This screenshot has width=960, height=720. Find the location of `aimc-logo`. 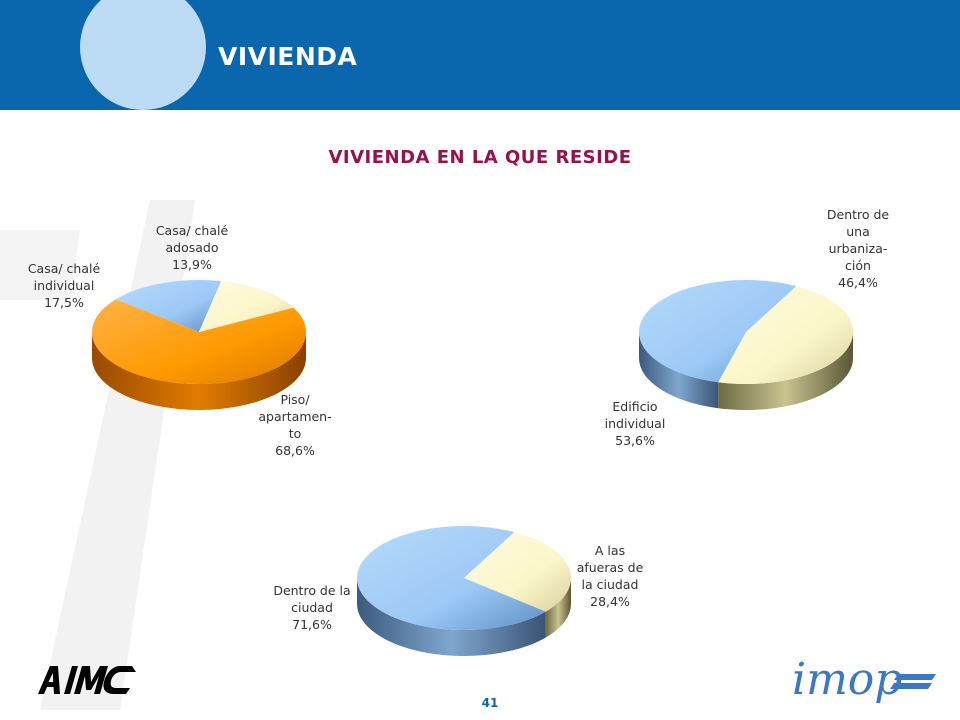

aimc-logo is located at coordinates (87, 680).